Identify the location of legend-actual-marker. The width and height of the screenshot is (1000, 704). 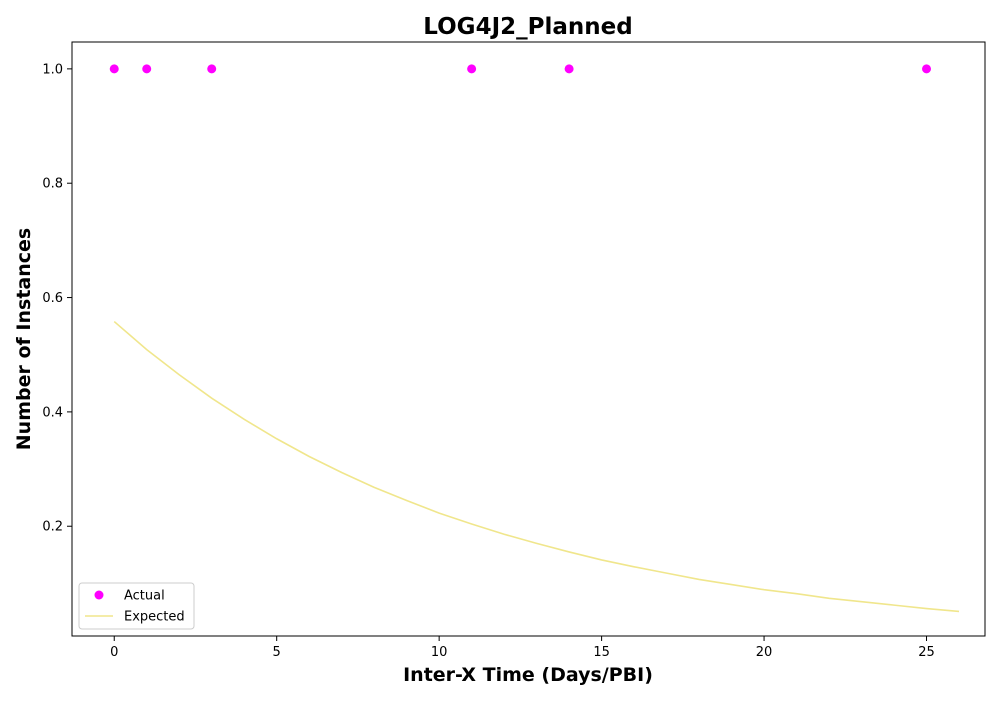
(99, 595).